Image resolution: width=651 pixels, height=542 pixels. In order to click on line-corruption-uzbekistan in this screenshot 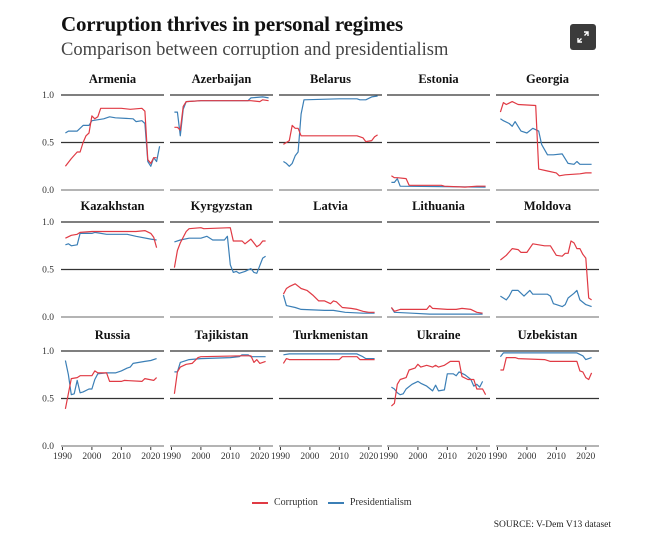, I will do `click(546, 369)`.